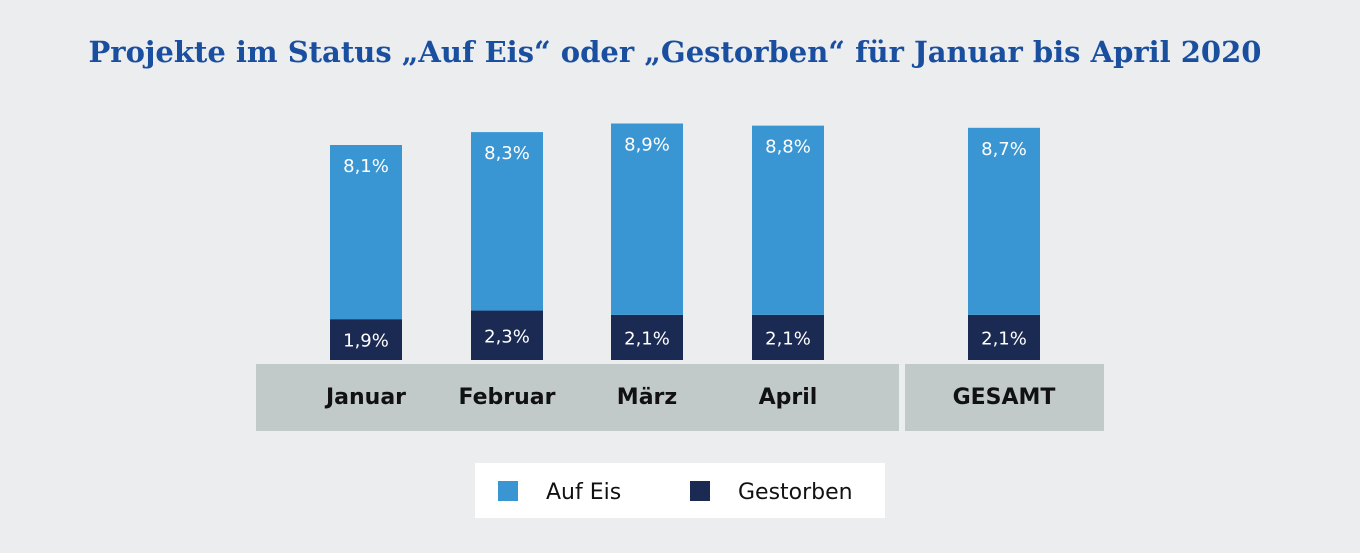  I want to click on category-label-gesamt: GESAMT, so click(1004, 397).